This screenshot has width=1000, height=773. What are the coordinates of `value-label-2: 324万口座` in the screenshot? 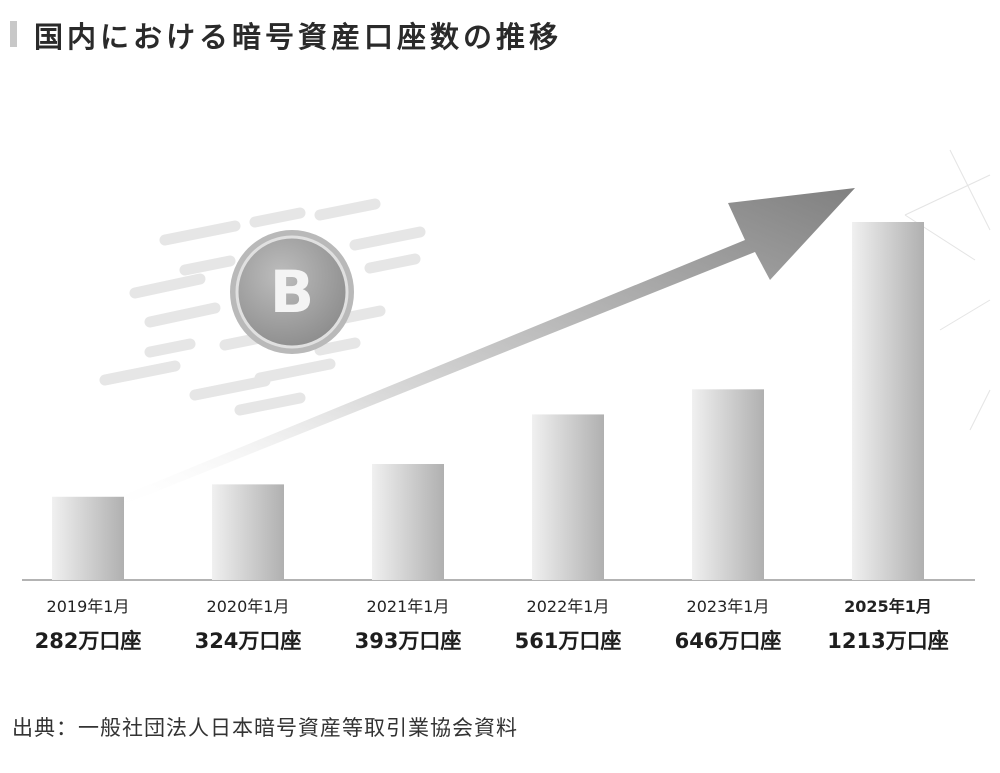 It's located at (248, 641).